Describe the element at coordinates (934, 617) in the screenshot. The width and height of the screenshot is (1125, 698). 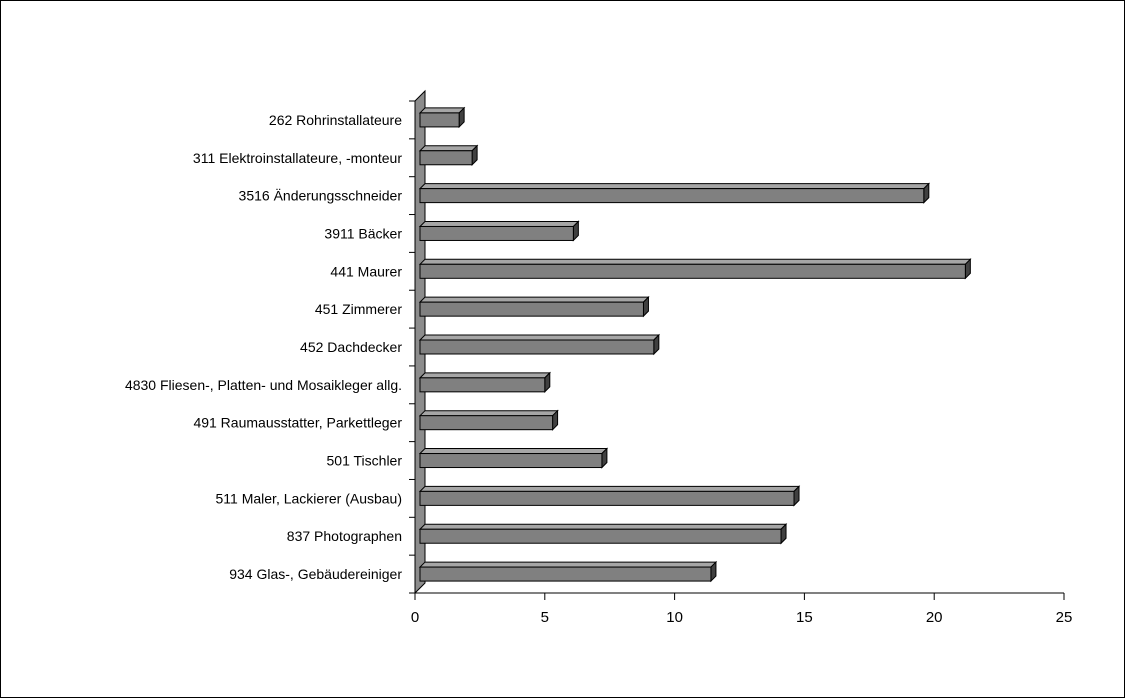
I see `x-tick-label: 20` at that location.